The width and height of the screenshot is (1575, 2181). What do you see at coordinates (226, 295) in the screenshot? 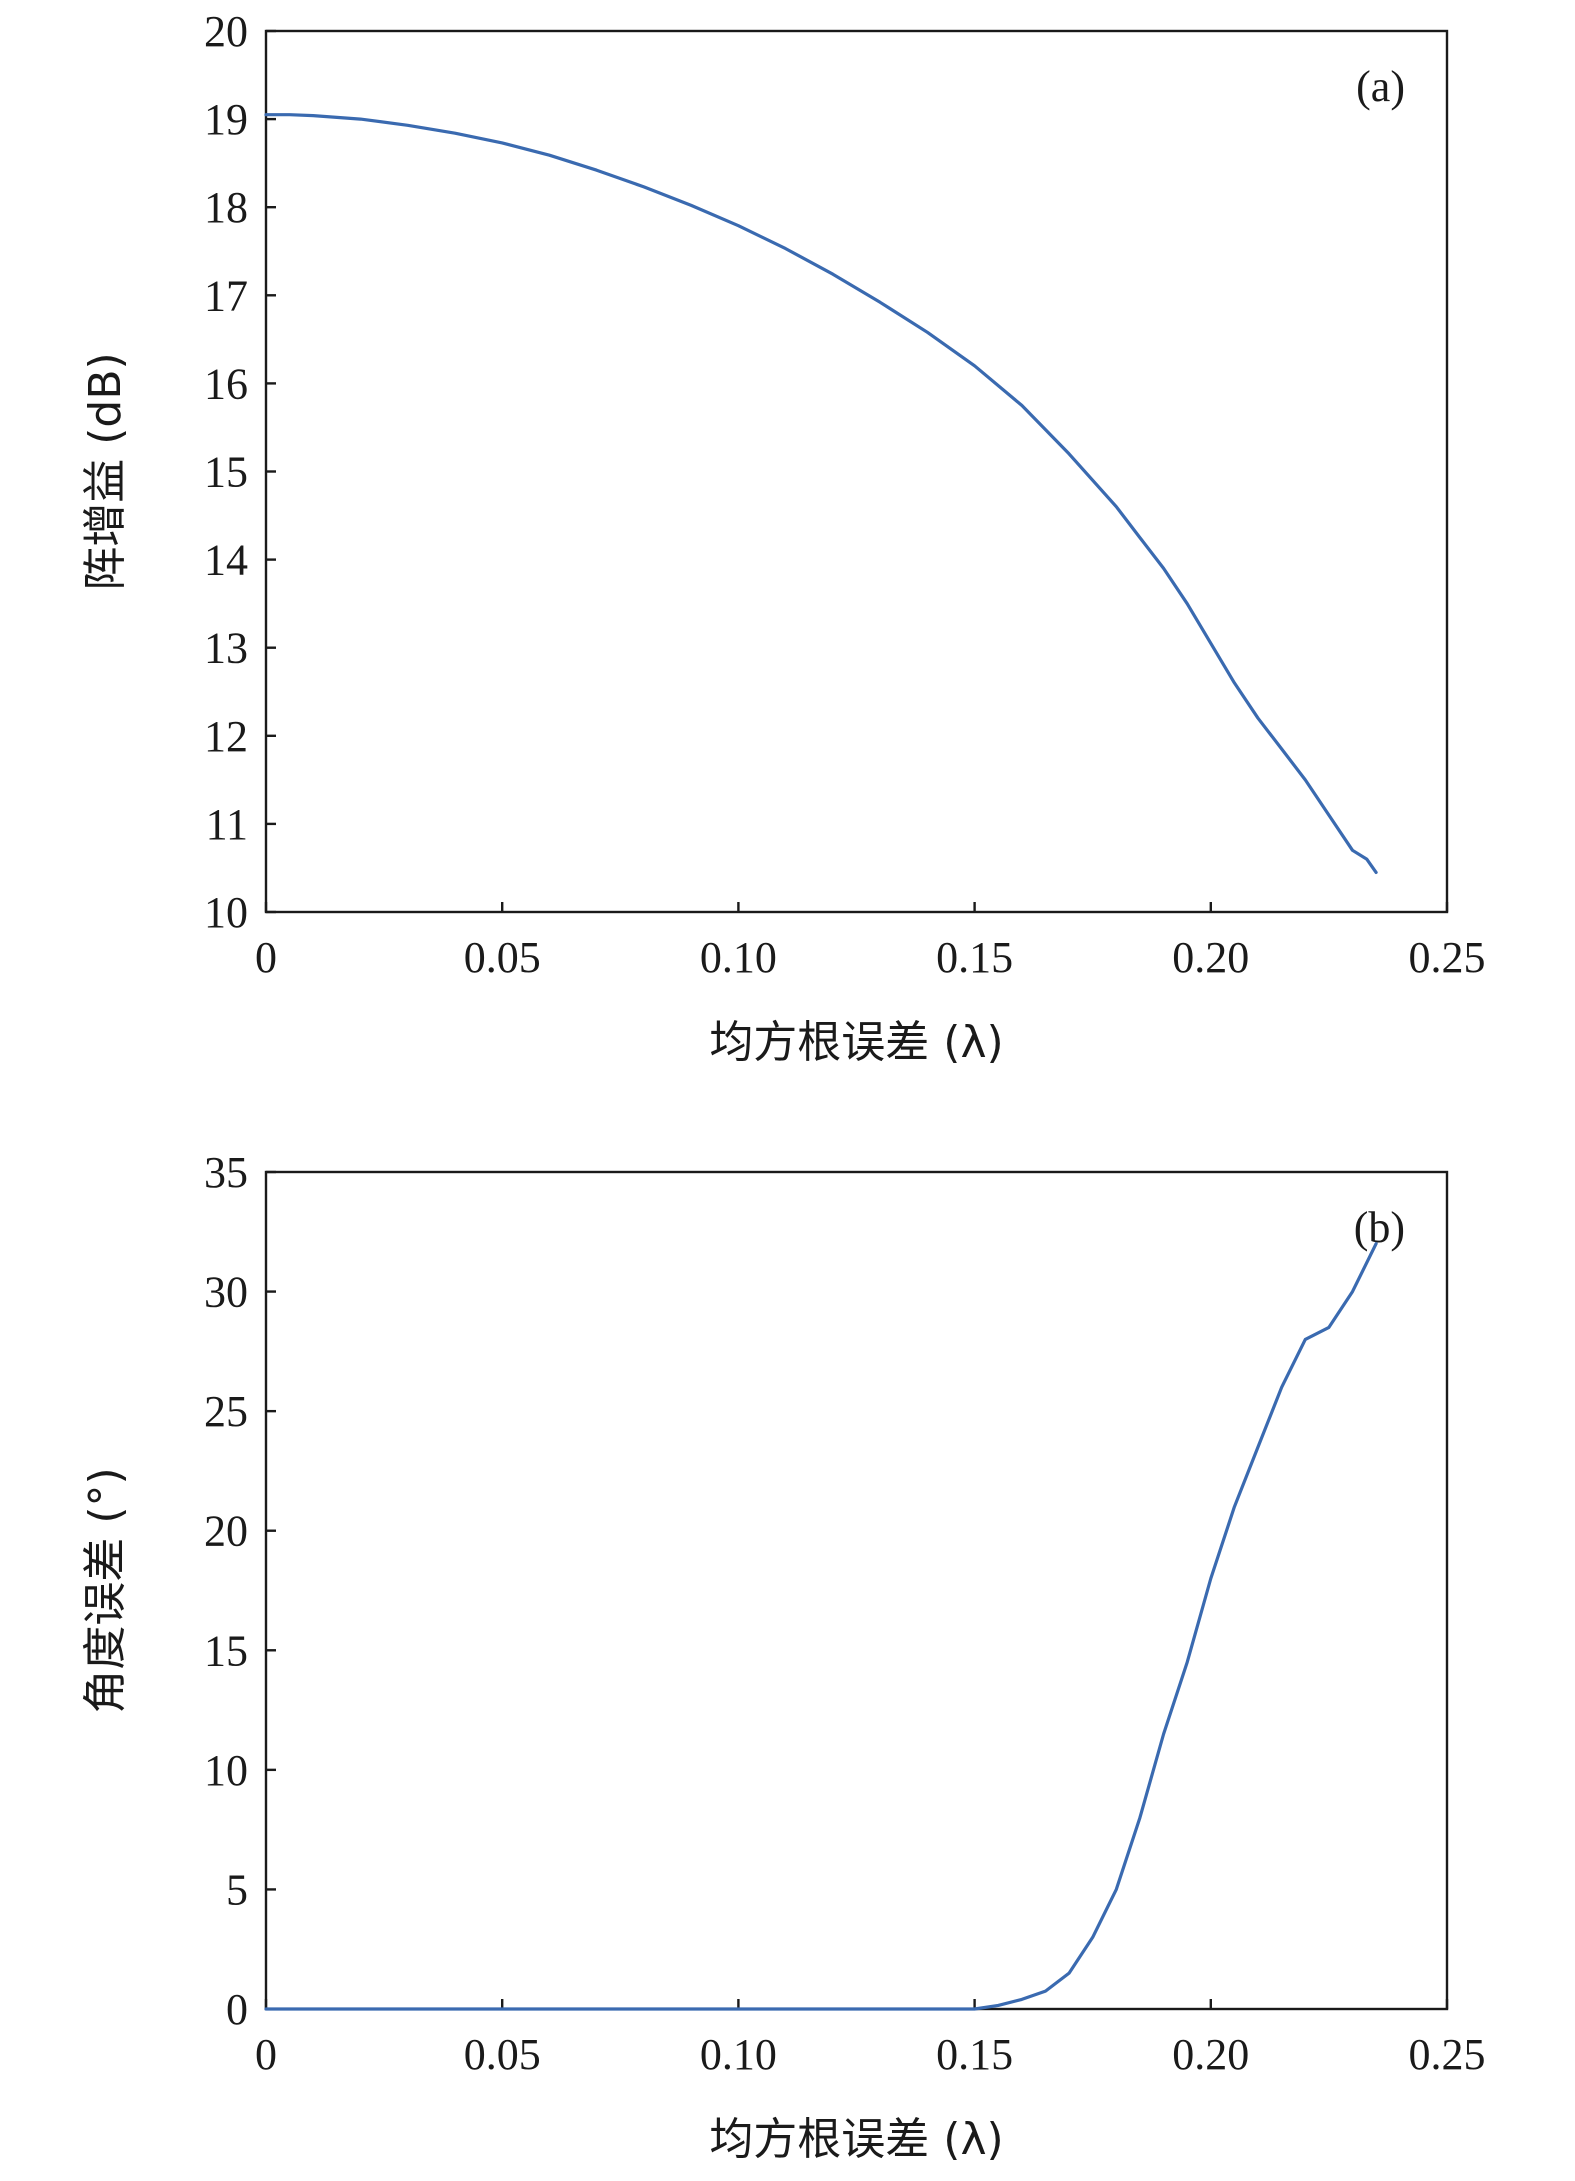
I see `y-tick-label: 17` at bounding box center [226, 295].